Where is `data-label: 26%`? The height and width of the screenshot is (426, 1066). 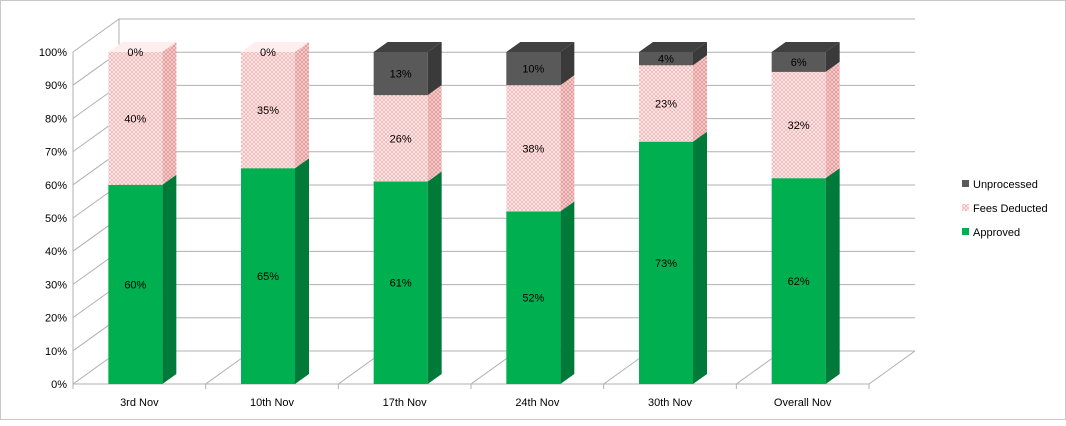 data-label: 26% is located at coordinates (401, 139).